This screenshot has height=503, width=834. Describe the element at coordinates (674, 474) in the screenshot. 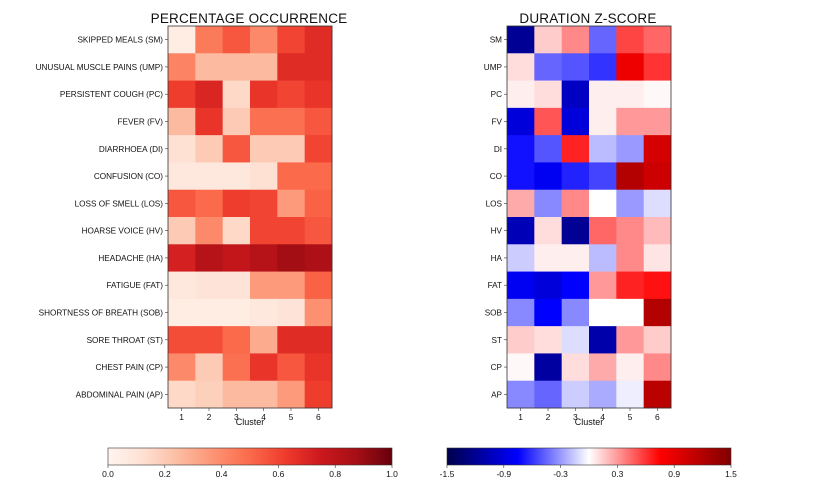

I see `colorbar-tick-label: 0.9` at that location.